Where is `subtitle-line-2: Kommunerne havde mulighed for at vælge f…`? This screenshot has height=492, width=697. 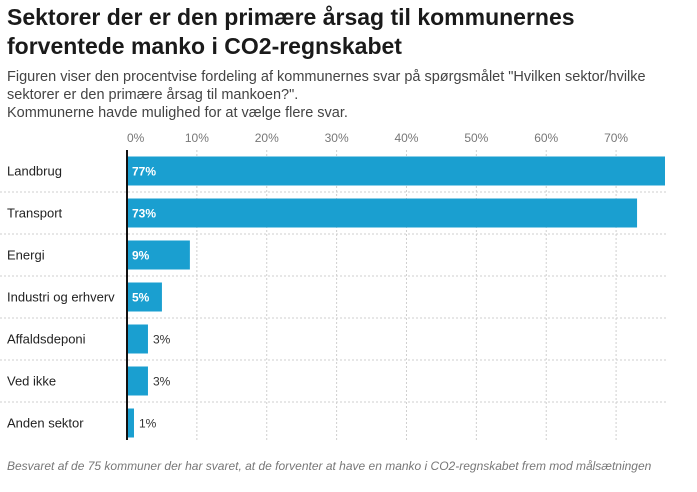 subtitle-line-2: Kommunerne havde mulighed for at vælge f… is located at coordinates (177, 113).